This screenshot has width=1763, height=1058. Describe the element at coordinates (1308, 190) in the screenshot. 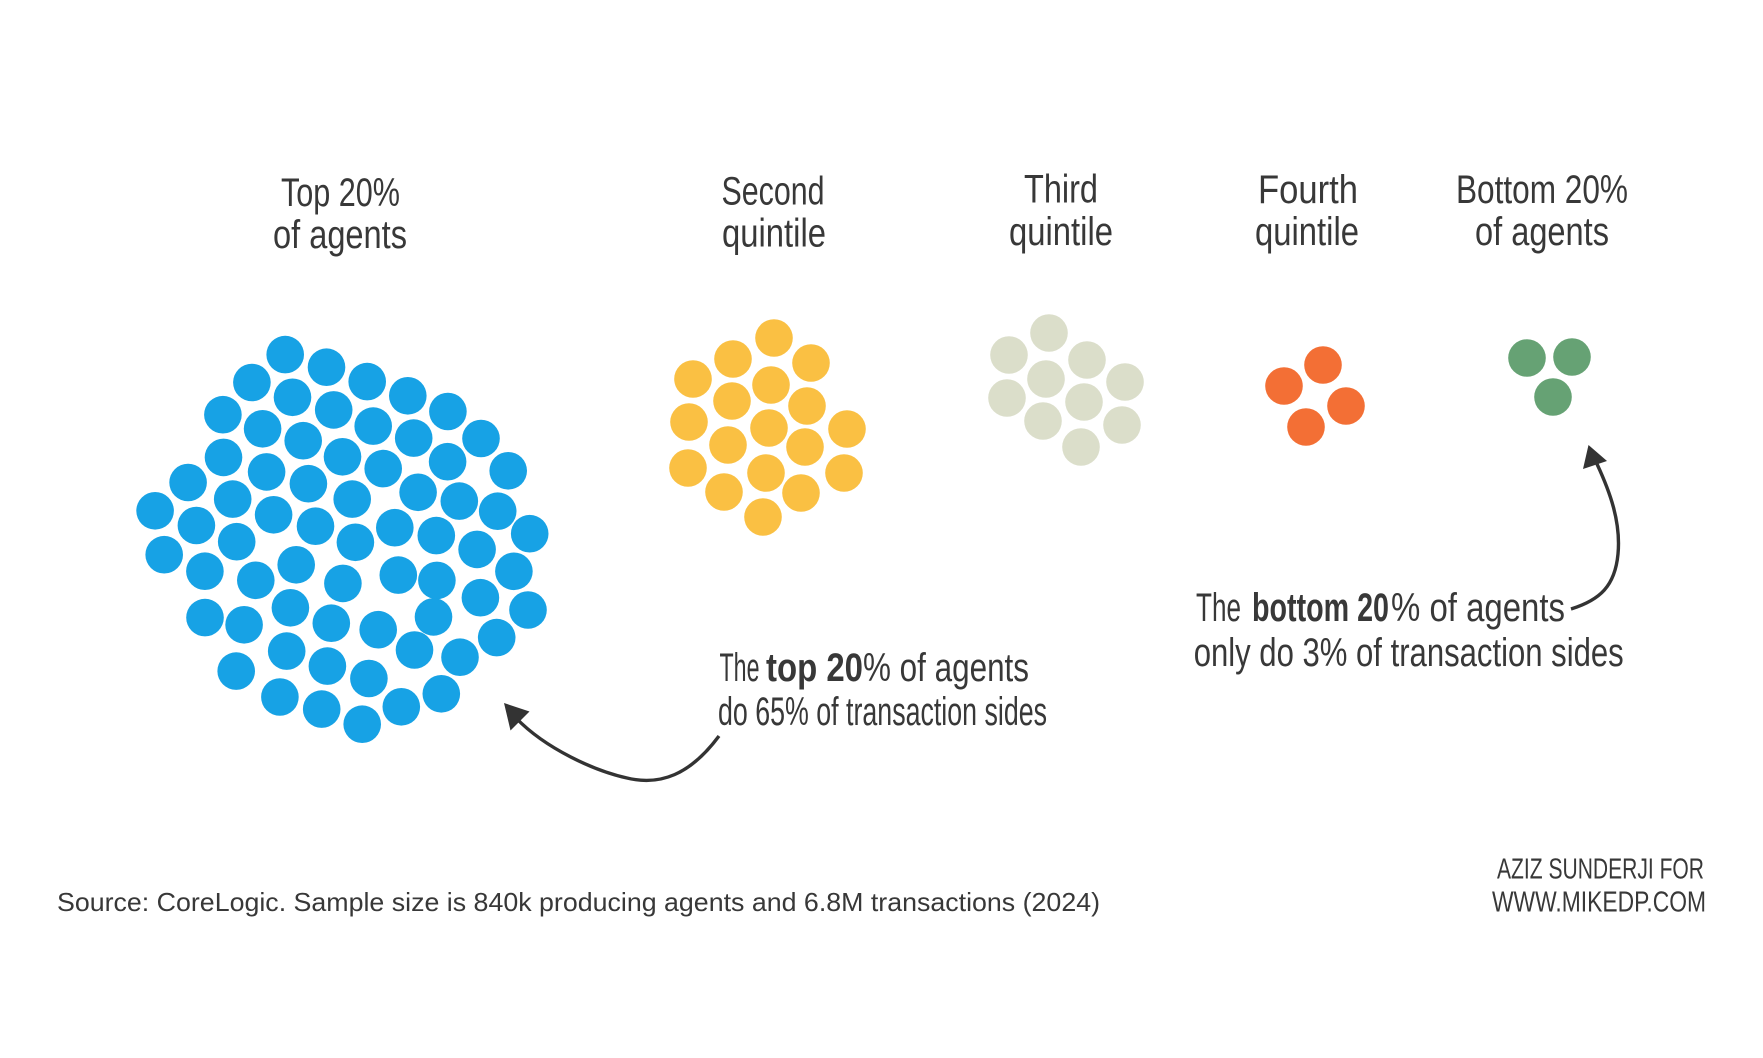

I see `svg-text: Fourth` at that location.